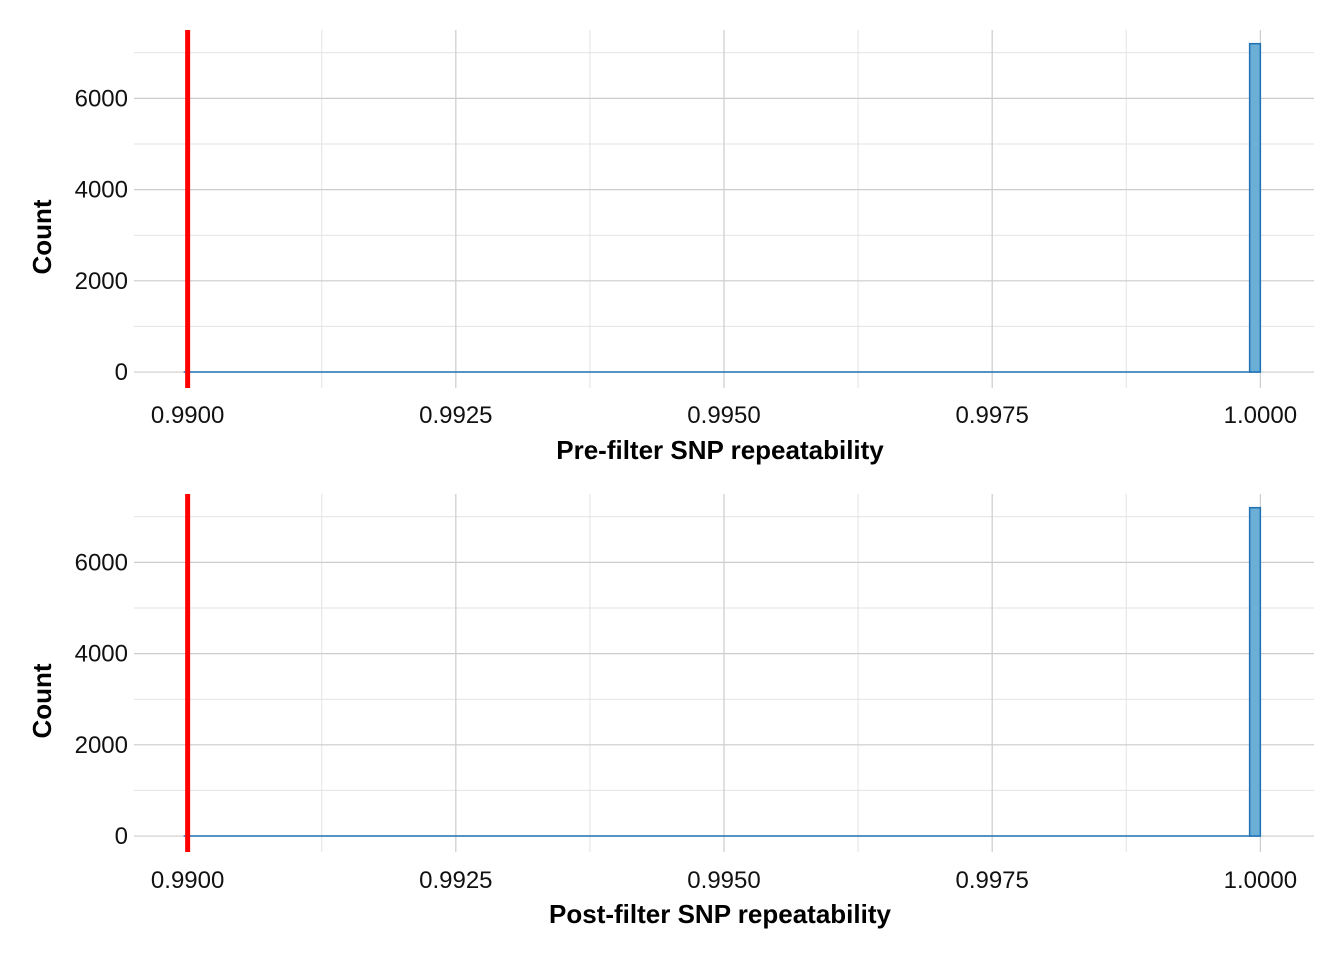 The image size is (1344, 960). I want to click on x-axis-title: Post-filter SNP repeatability, so click(720, 914).